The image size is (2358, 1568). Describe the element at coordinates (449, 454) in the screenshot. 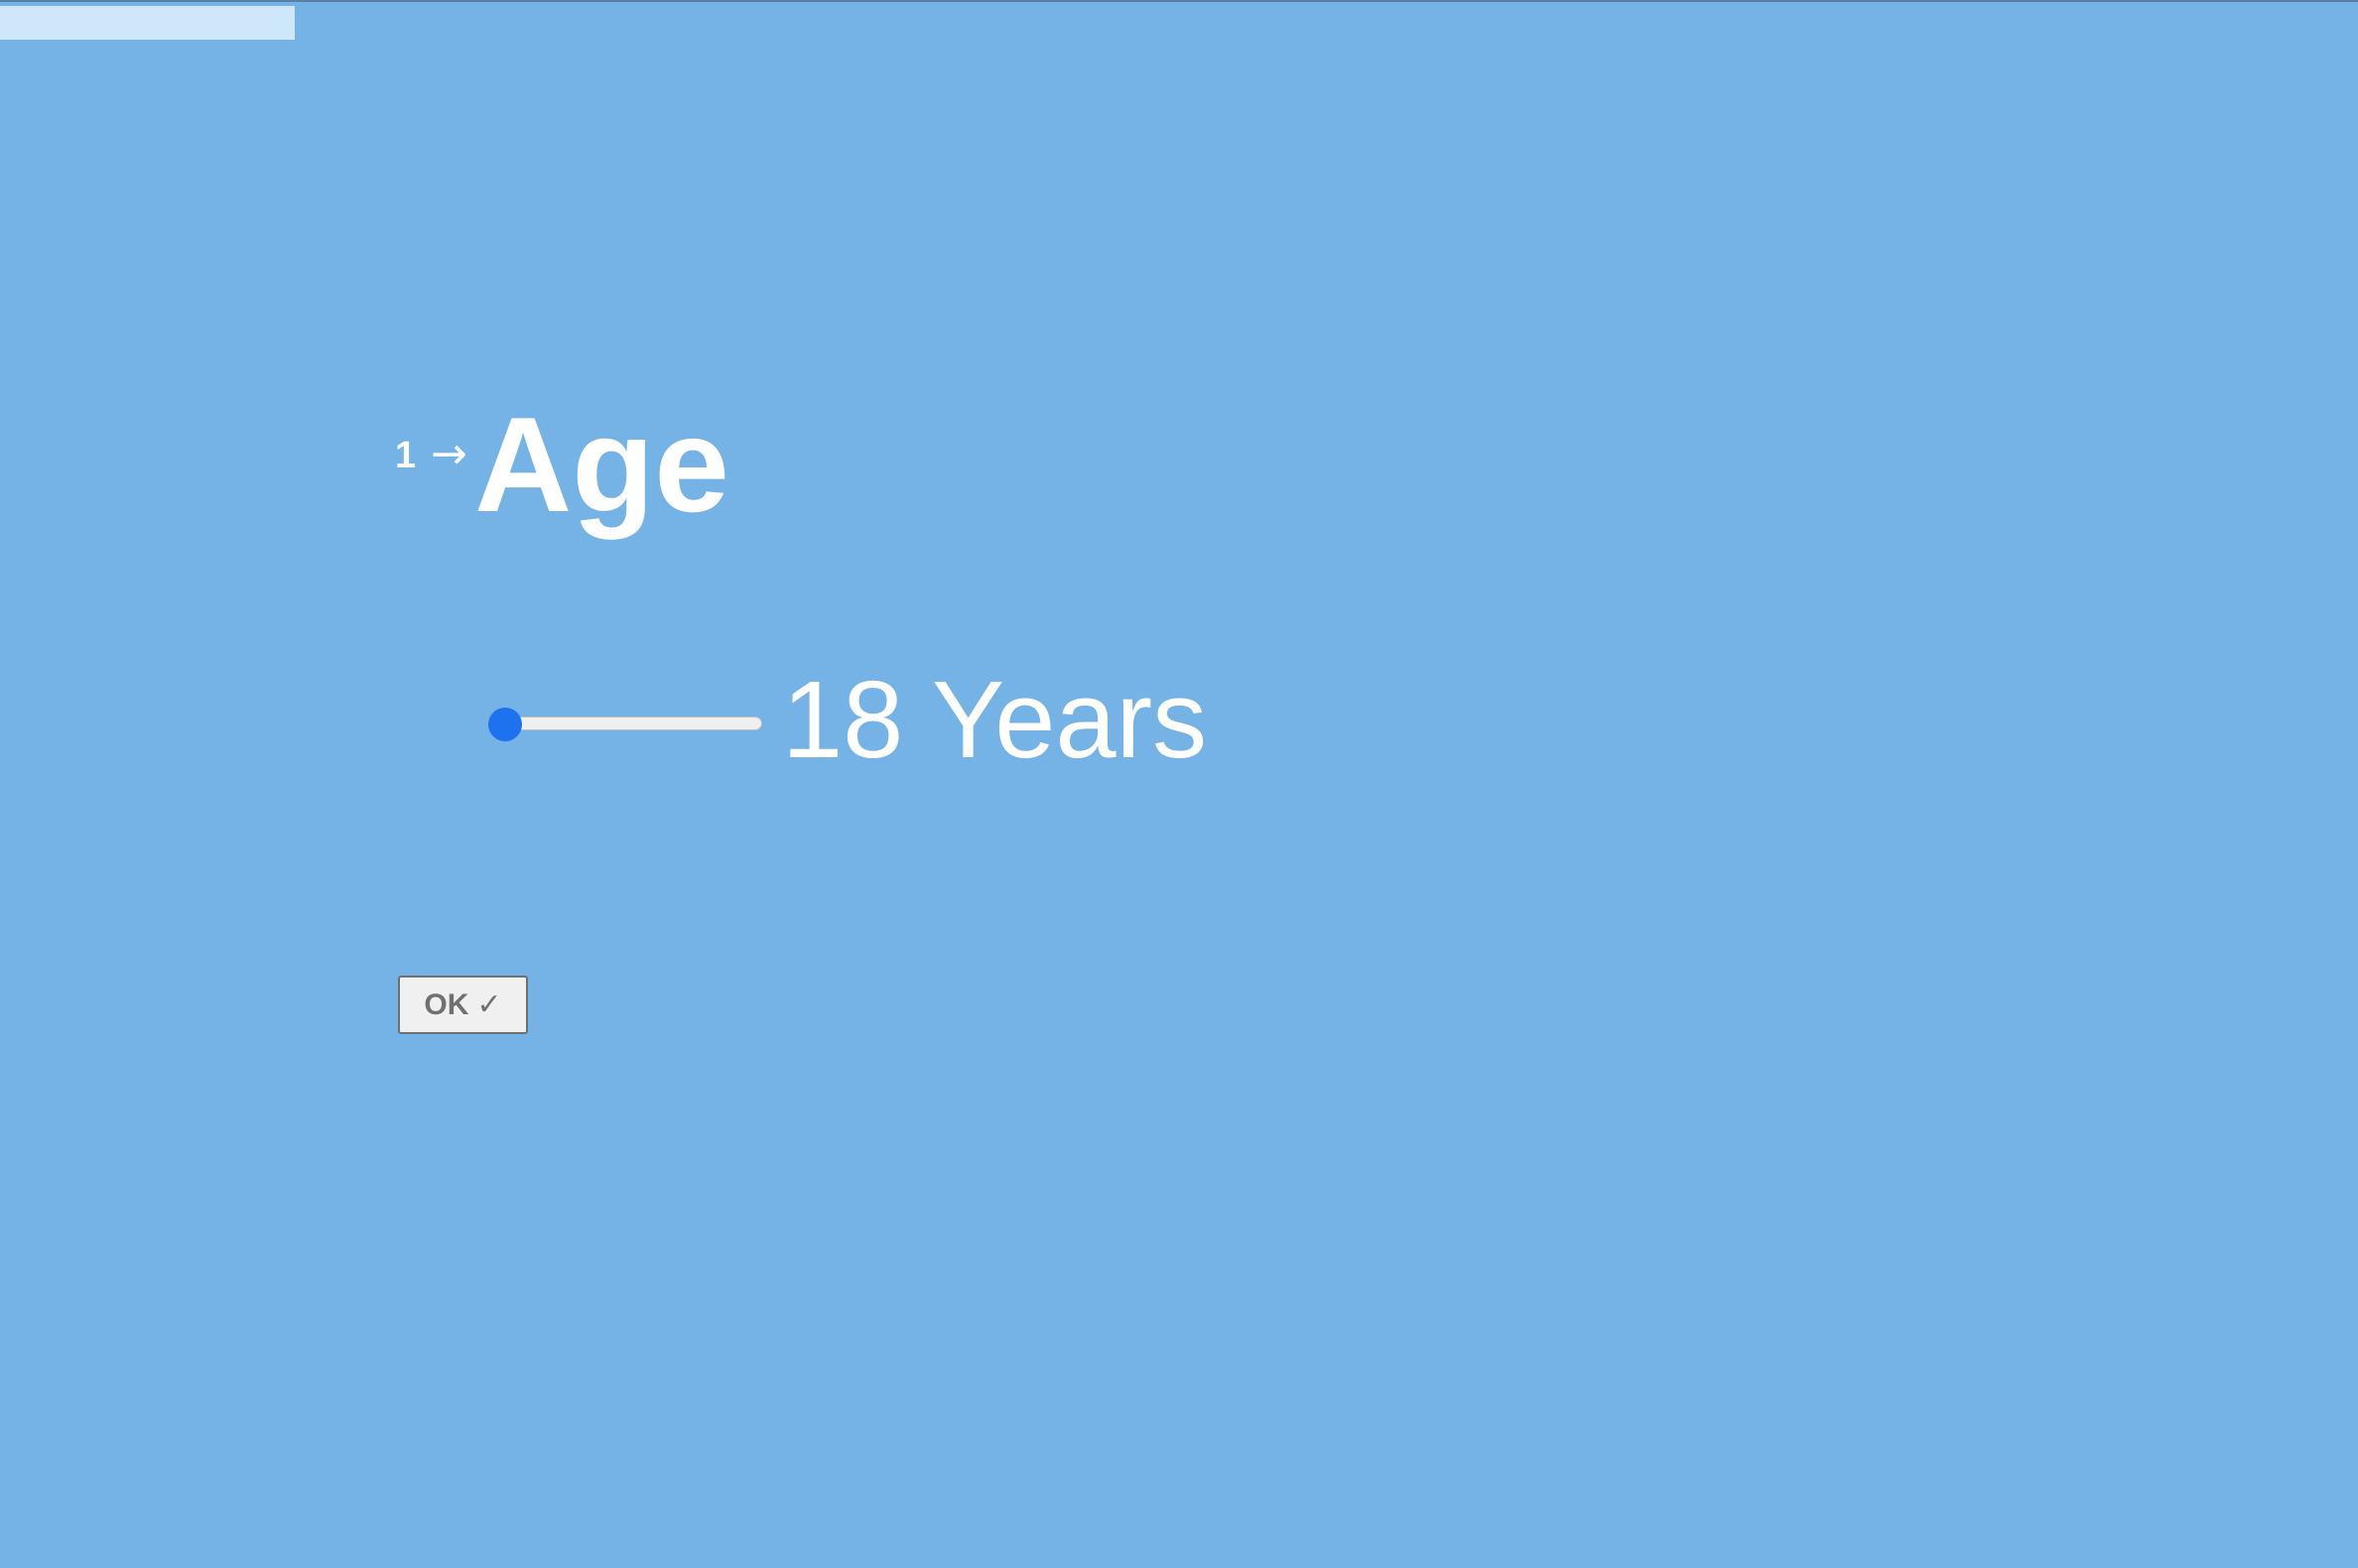

I see `arrow-right-icon: →` at that location.